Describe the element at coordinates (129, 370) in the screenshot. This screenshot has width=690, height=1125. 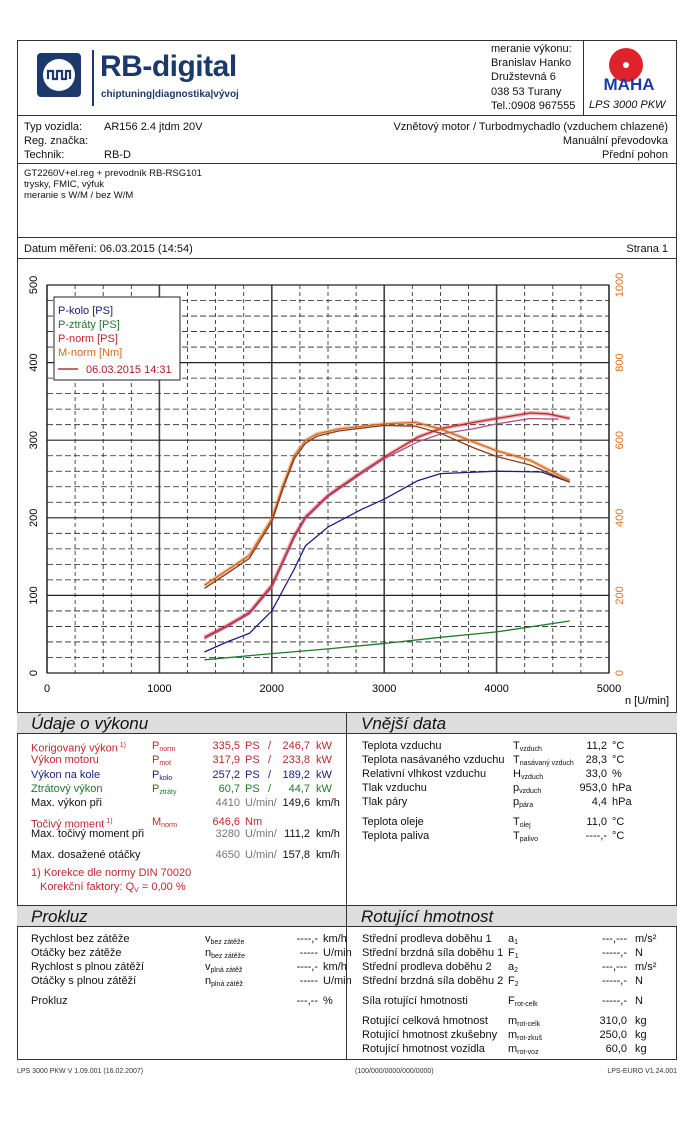
I see `legend-run-date: 06.03.2015 14:31` at that location.